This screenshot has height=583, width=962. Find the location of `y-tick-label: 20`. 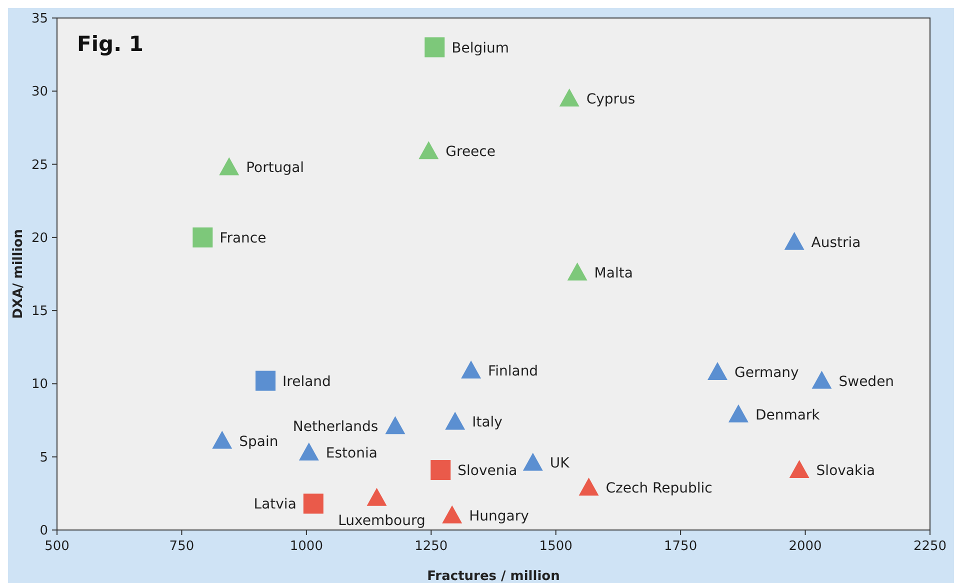

y-tick-label: 20 is located at coordinates (39, 238).